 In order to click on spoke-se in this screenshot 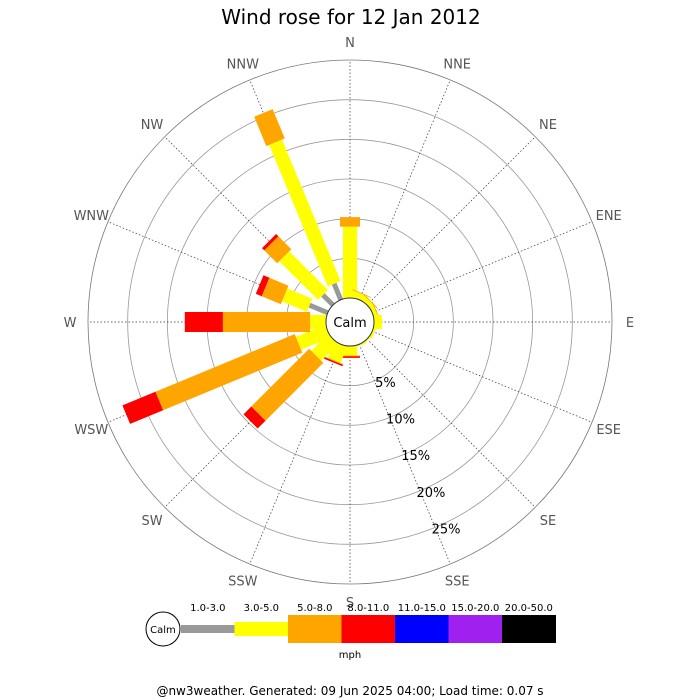, I will do `click(451, 423)`.